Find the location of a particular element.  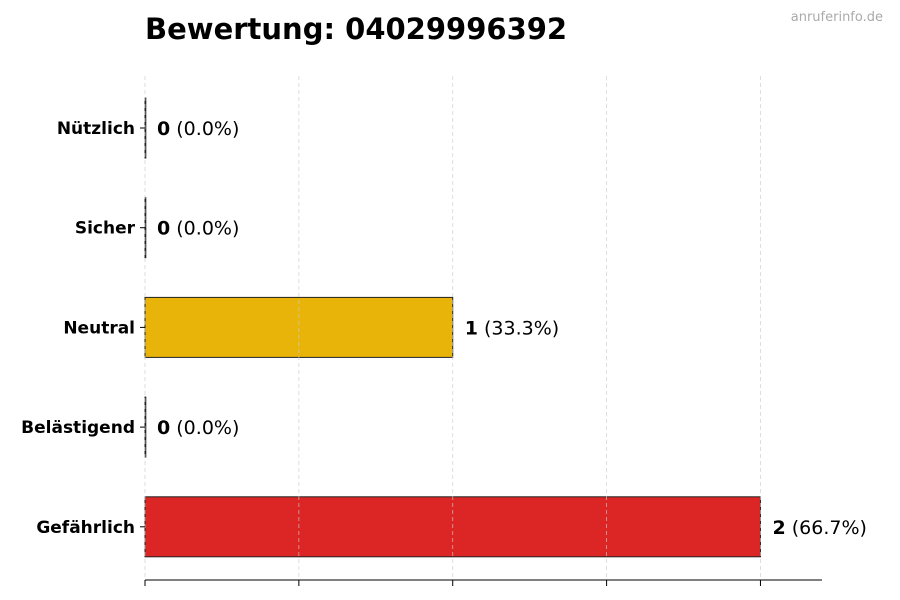

chart-title: Bewertung: 04029996392 is located at coordinates (356, 29).